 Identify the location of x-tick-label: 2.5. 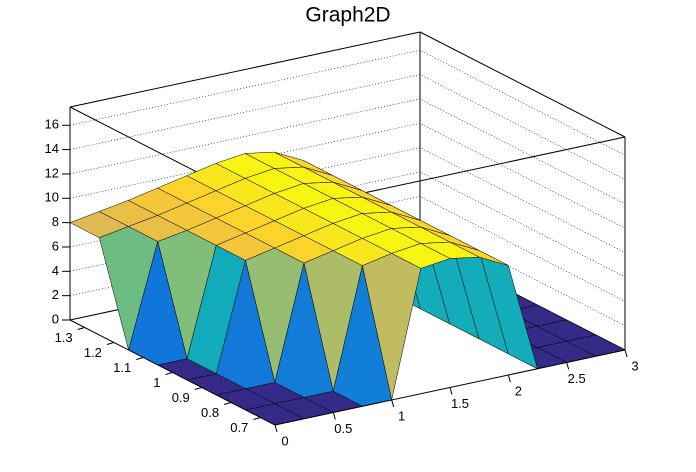
(577, 378).